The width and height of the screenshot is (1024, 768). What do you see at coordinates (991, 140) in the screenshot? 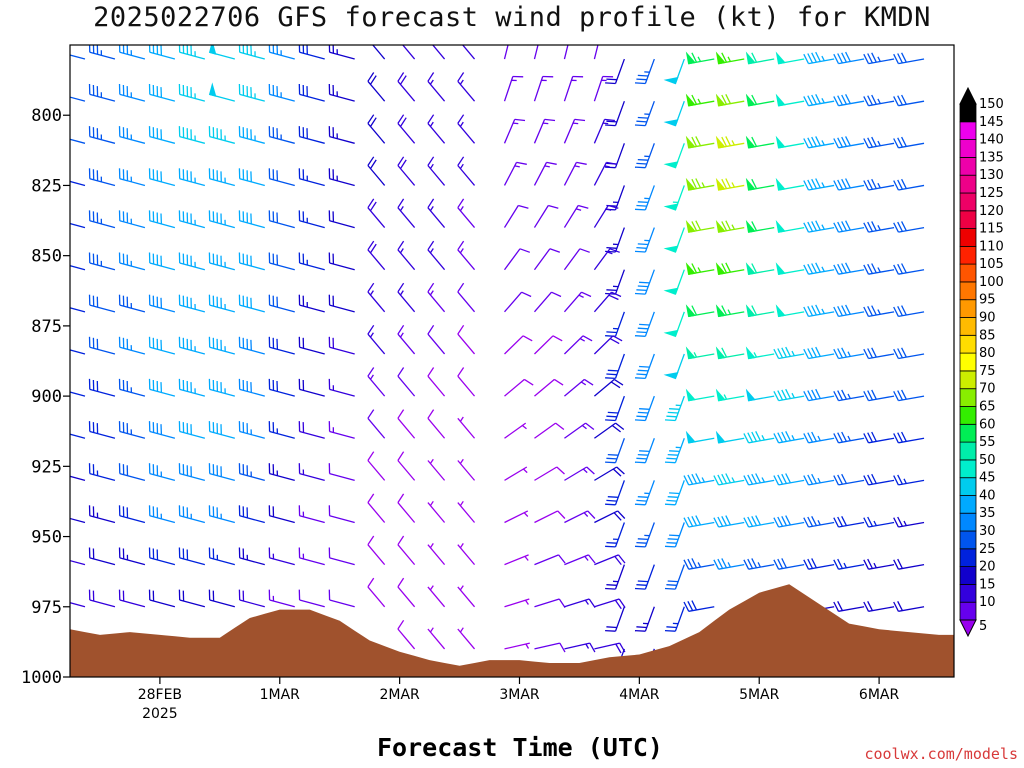
I see `colorbar-label: 140` at bounding box center [991, 140].